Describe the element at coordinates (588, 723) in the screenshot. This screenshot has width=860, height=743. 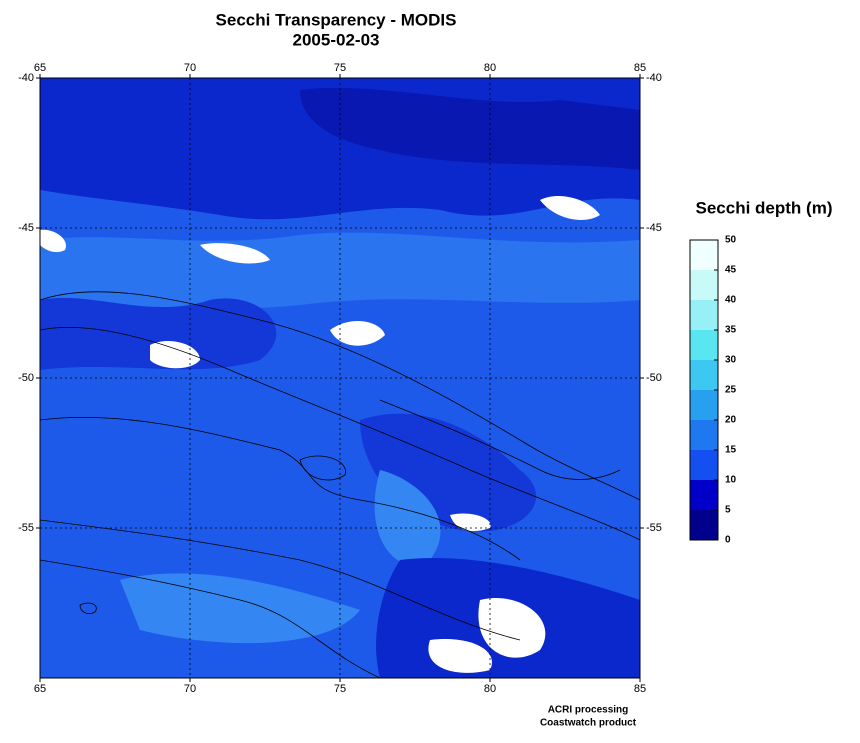
I see `footer-line: Coastwatch product` at that location.